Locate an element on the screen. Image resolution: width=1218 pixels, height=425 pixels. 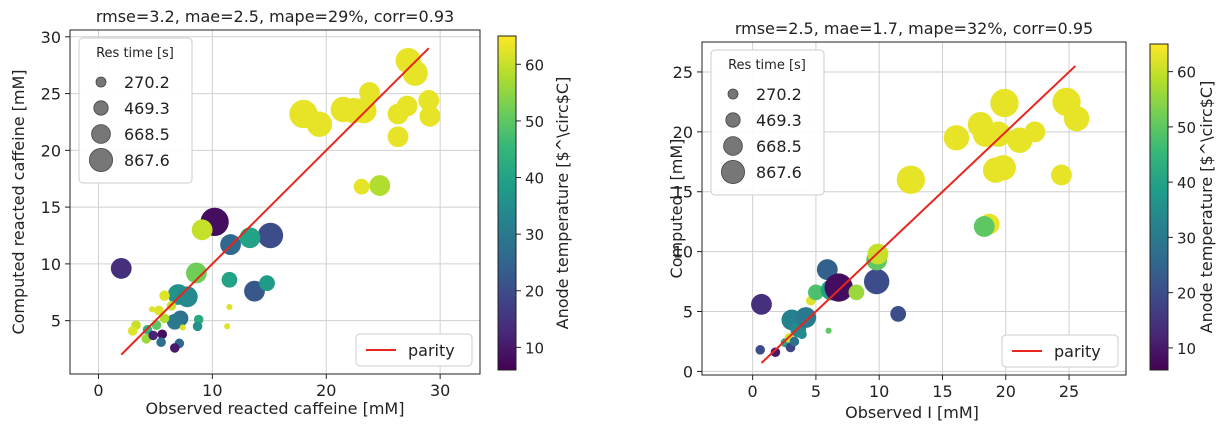
y-axis-label: Computed I [mM] is located at coordinates (676, 209).